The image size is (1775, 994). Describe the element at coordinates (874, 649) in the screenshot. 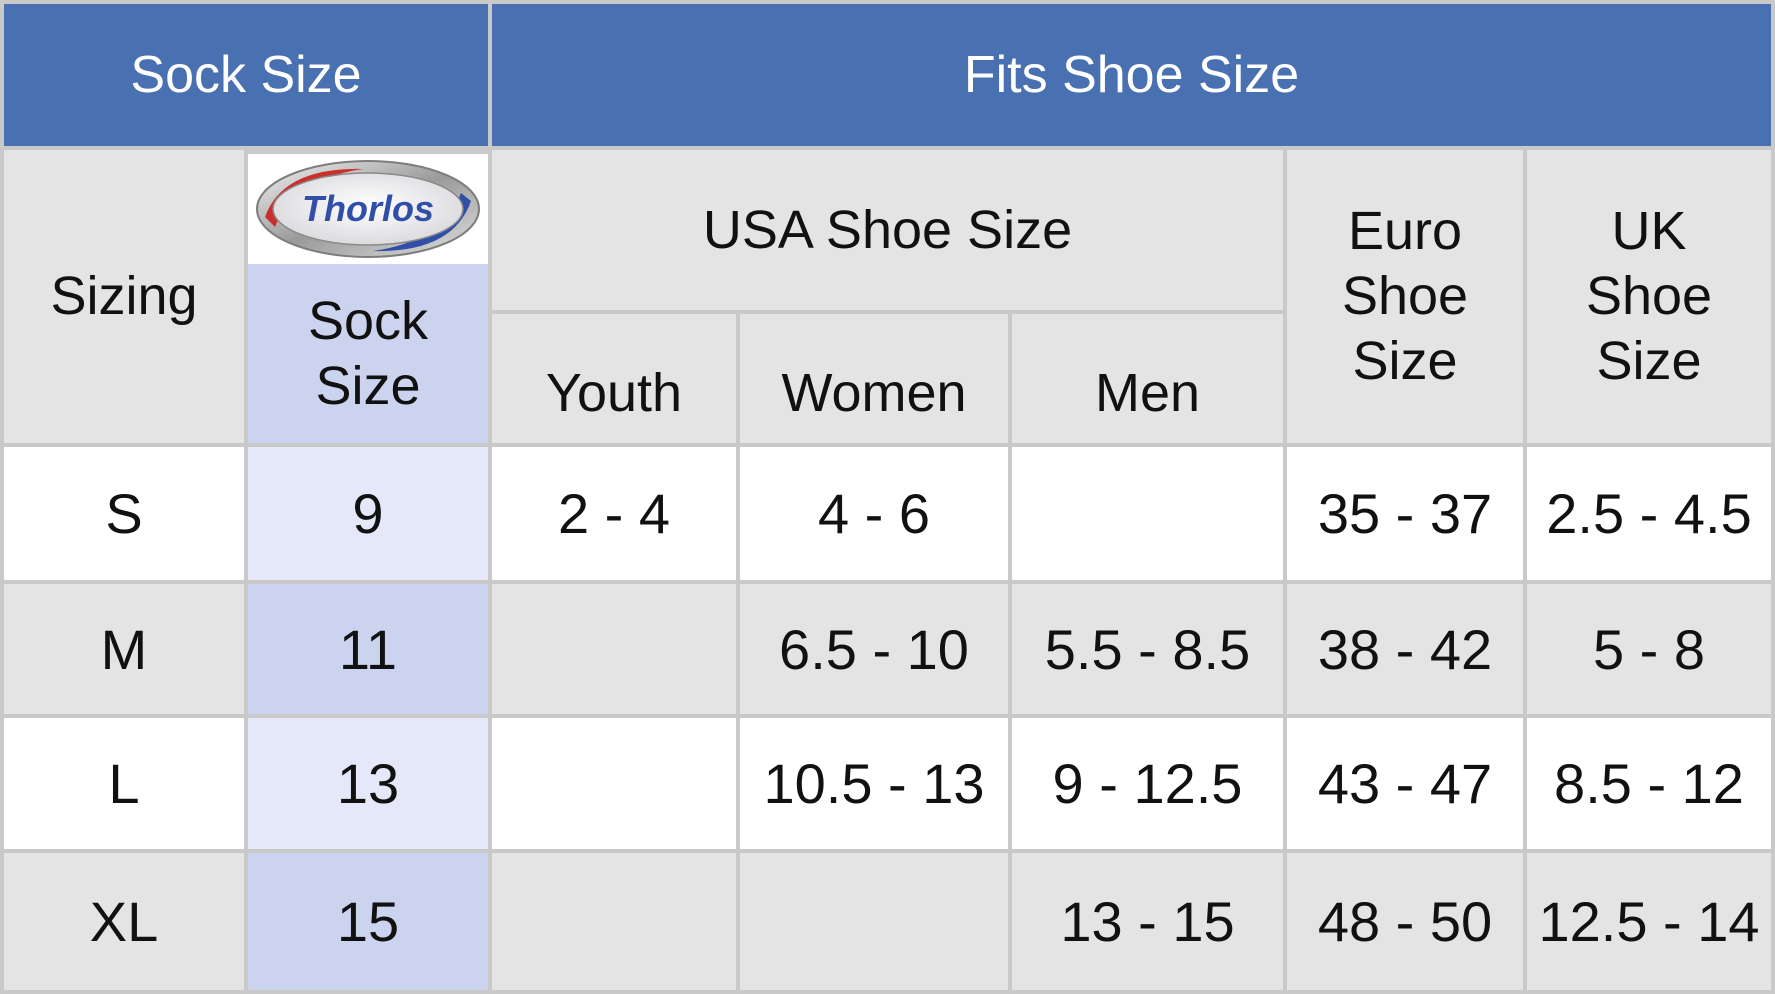

I see `row-m-women: 6.5 - 10` at that location.